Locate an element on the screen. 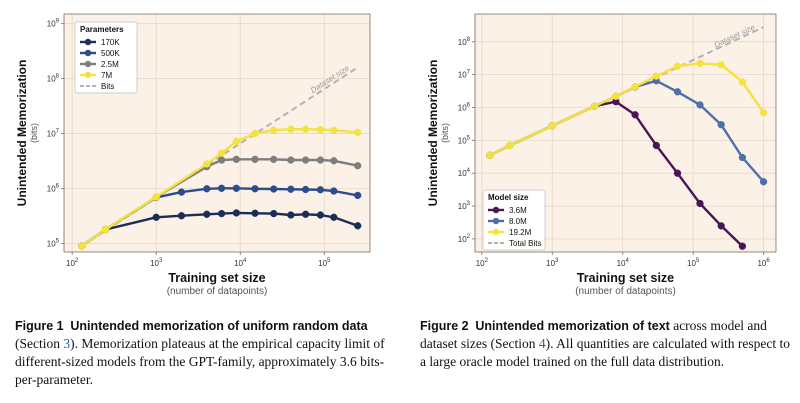 The height and width of the screenshot is (403, 800). fig1-legend-entry-2.5M: 2.5M is located at coordinates (110, 64).